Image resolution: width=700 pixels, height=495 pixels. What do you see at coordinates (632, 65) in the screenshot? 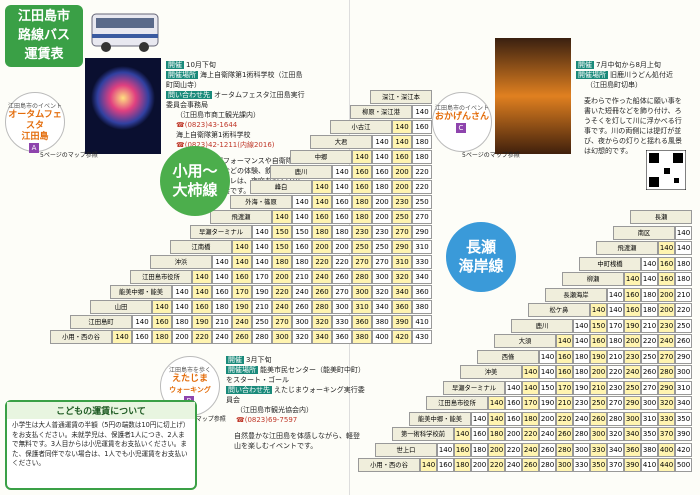
I see `event-line: 開催 7月中旬から8月上旬` at bounding box center [632, 65].